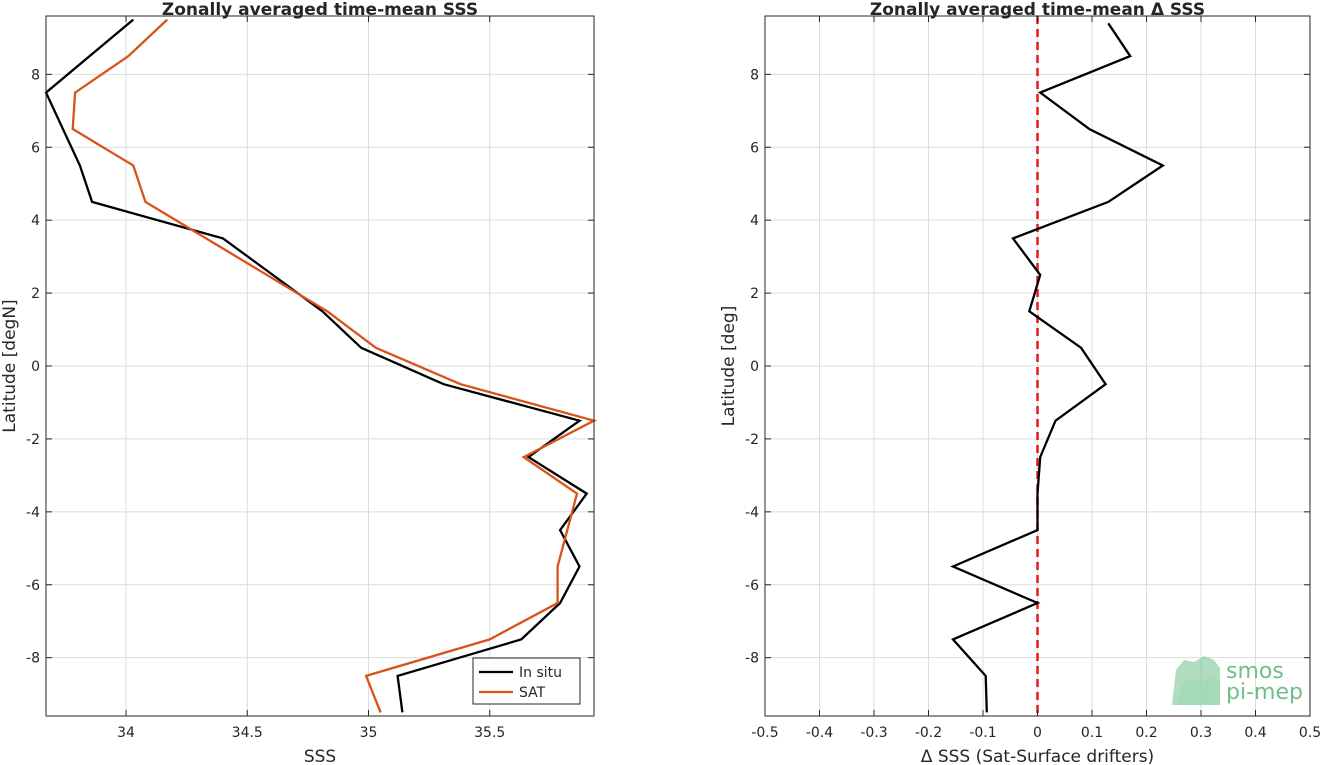 The image size is (1322, 765). I want to click on right-x-tick-label: 0.3, so click(1201, 733).